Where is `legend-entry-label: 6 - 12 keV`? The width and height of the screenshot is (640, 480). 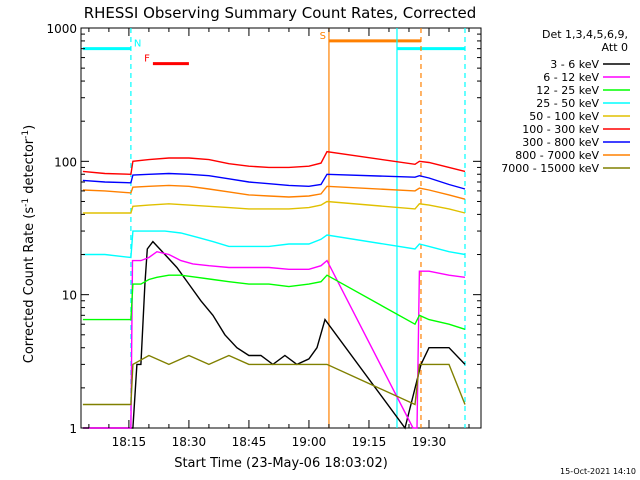 legend-entry-label: 6 - 12 keV is located at coordinates (571, 77).